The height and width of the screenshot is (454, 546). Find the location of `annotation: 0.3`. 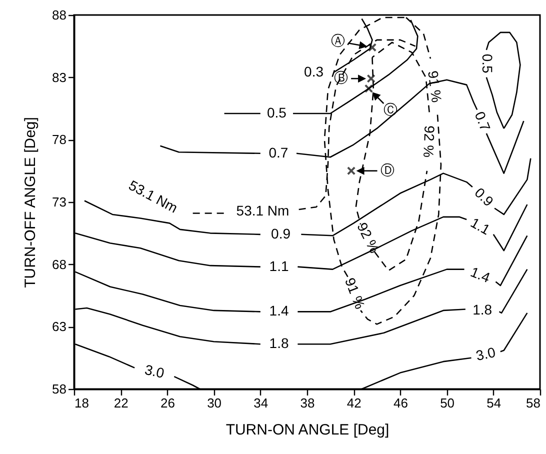

annotation: 0.3 is located at coordinates (314, 71).